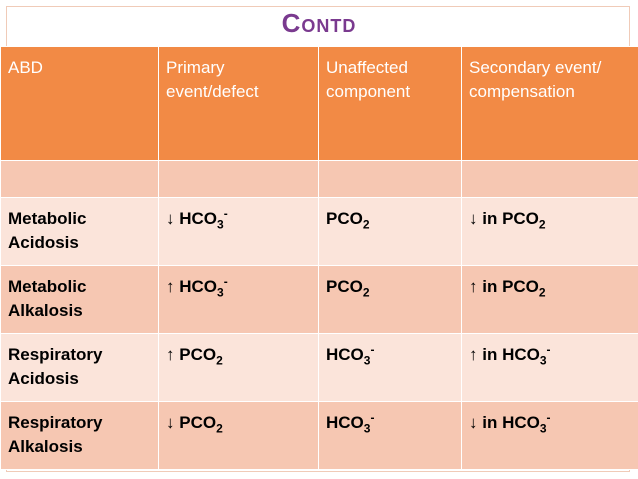 Image resolution: width=638 pixels, height=479 pixels. I want to click on header-abd: ABD, so click(79, 103).